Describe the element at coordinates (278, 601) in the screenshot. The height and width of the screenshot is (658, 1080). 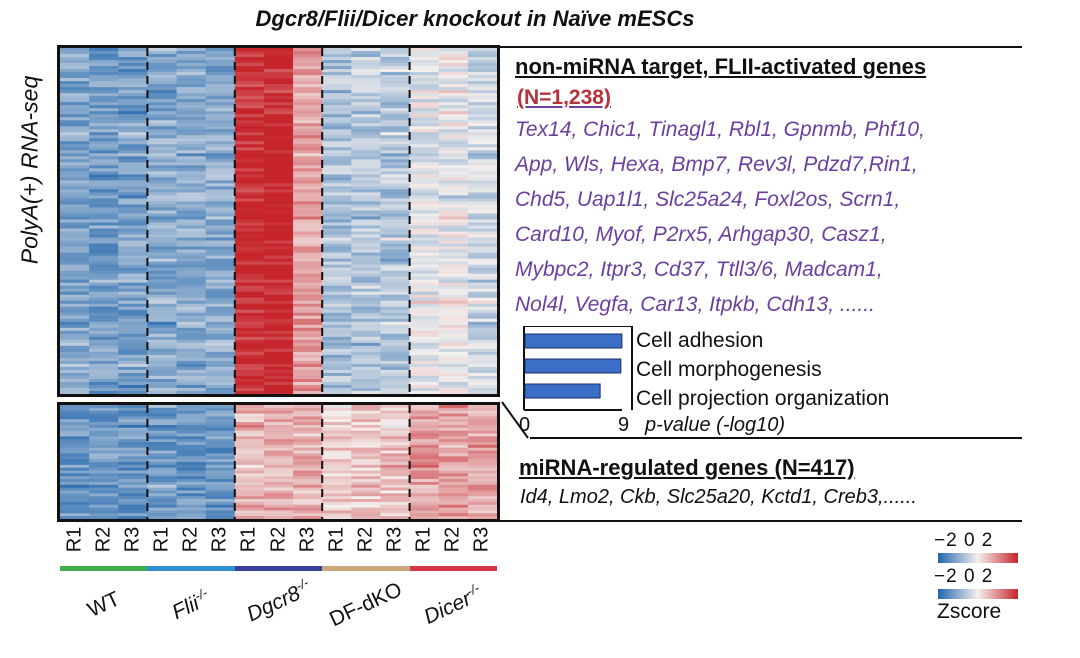
I see `group-label: Dgcr8-/-` at that location.